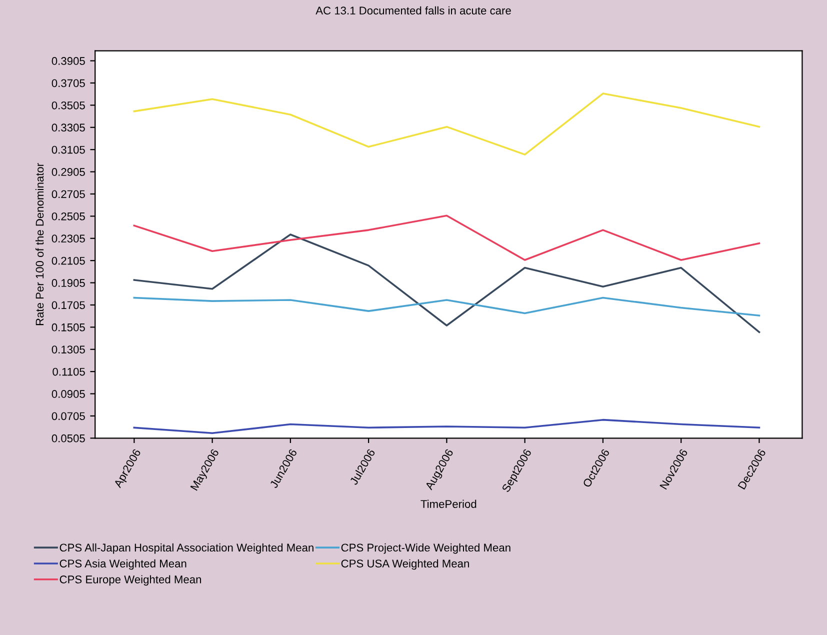 This screenshot has width=827, height=635. What do you see at coordinates (68, 283) in the screenshot?
I see `y-tick-label: 0.1905` at bounding box center [68, 283].